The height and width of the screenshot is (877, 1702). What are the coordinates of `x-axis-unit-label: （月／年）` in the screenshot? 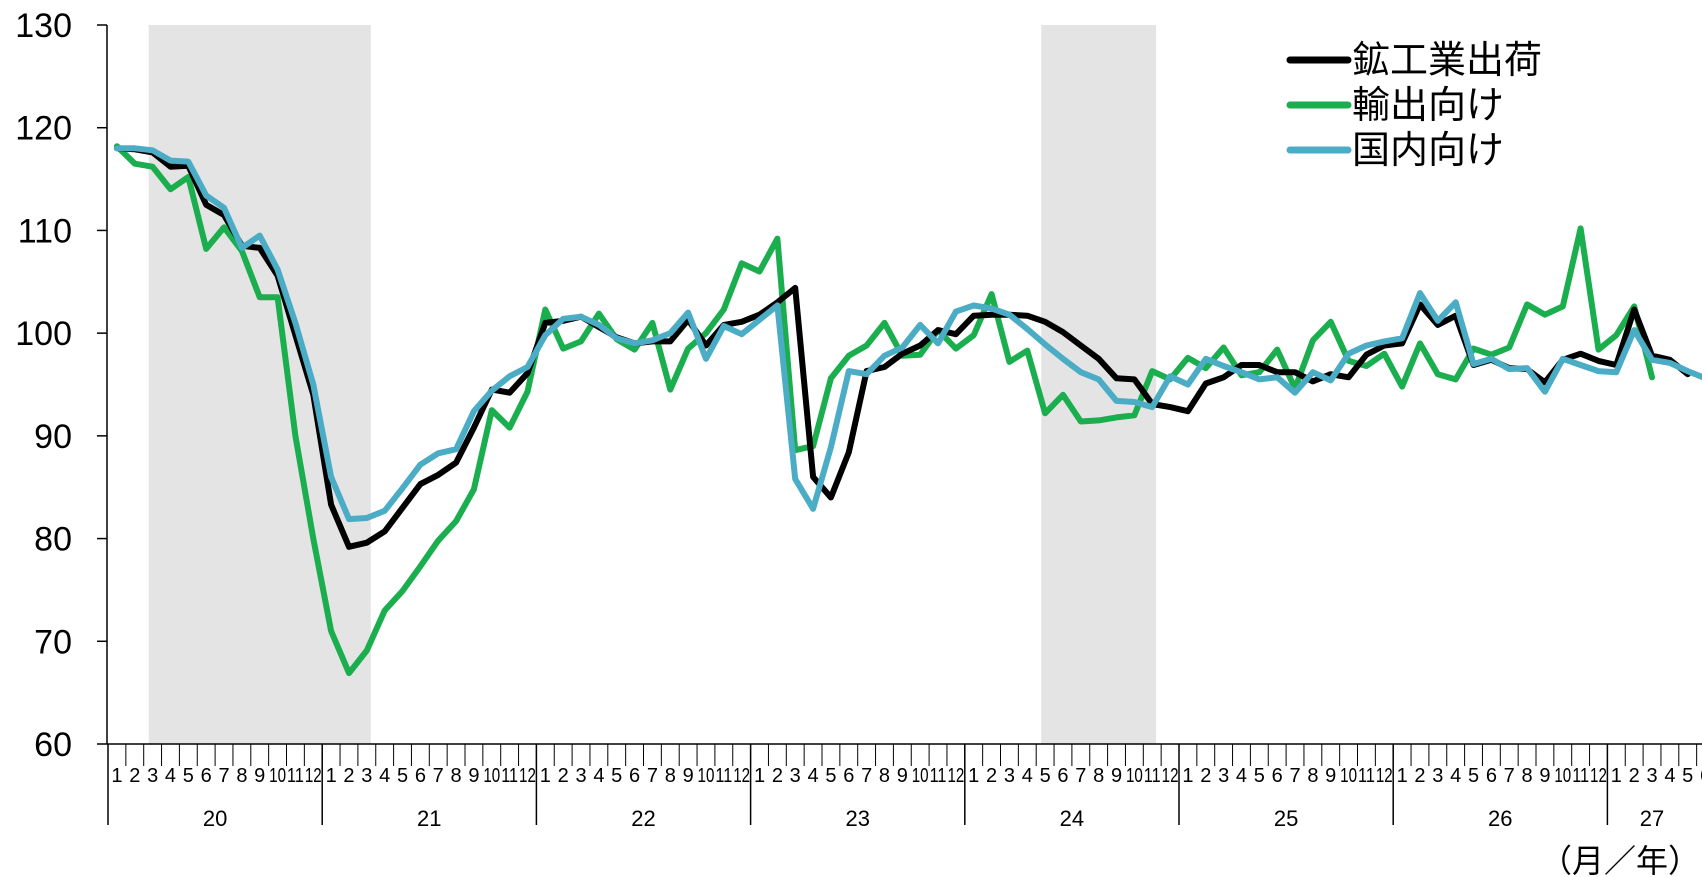 It's located at (1620, 859).